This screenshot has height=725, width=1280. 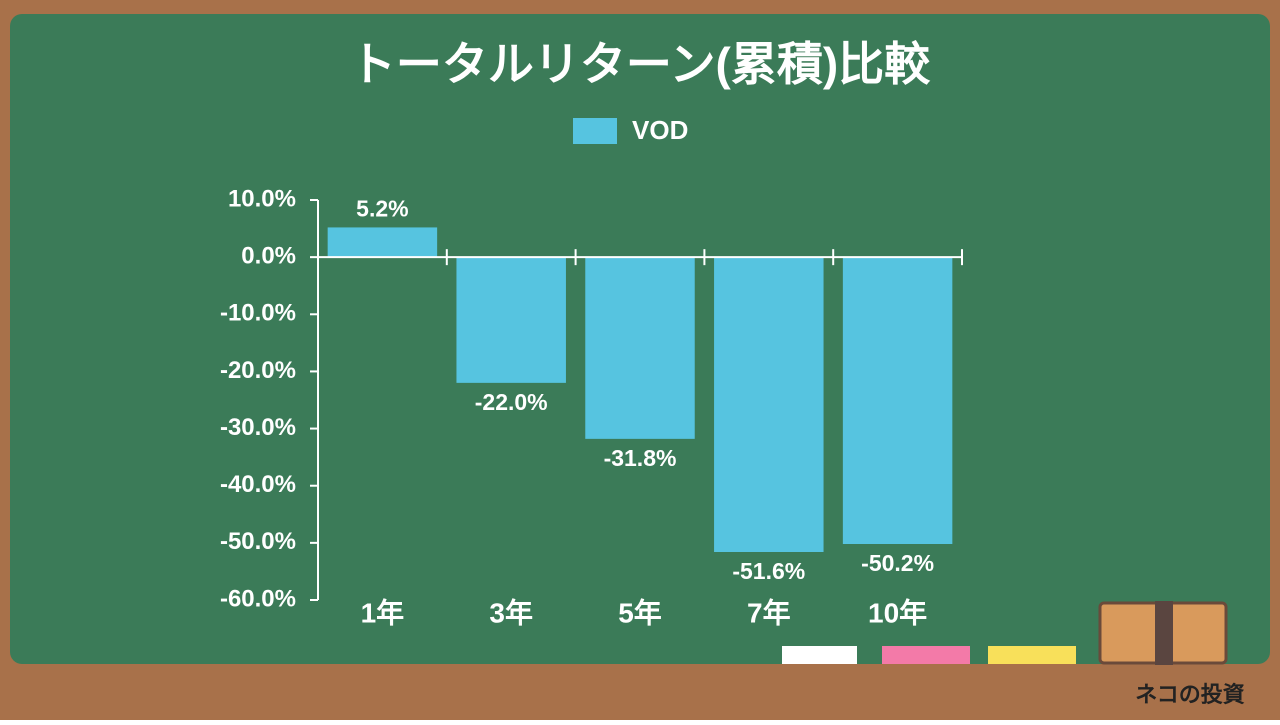 I want to click on y-tick-label: 10.0%, so click(x=262, y=198).